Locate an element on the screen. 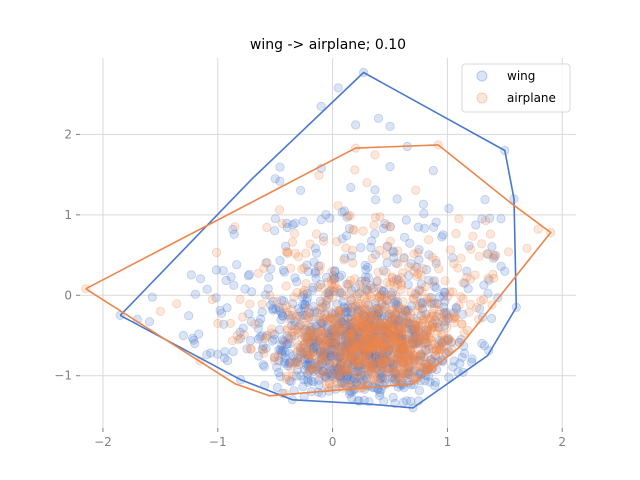  legend-marker-airplane is located at coordinates (482, 98).